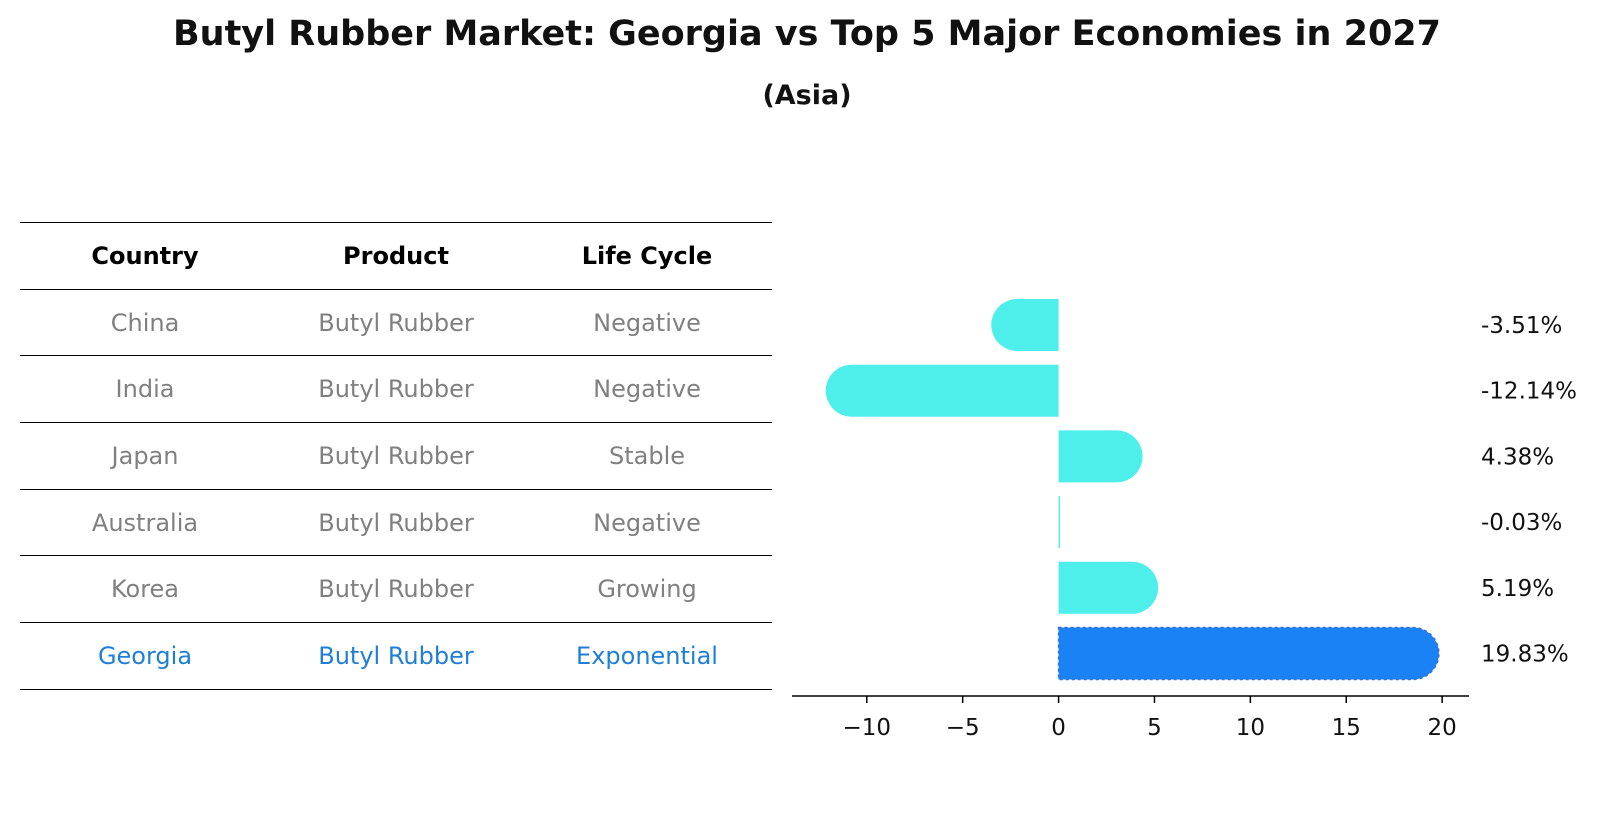 Image resolution: width=1614 pixels, height=823 pixels. What do you see at coordinates (1058, 728) in the screenshot?
I see `x-tick-label: 0` at bounding box center [1058, 728].